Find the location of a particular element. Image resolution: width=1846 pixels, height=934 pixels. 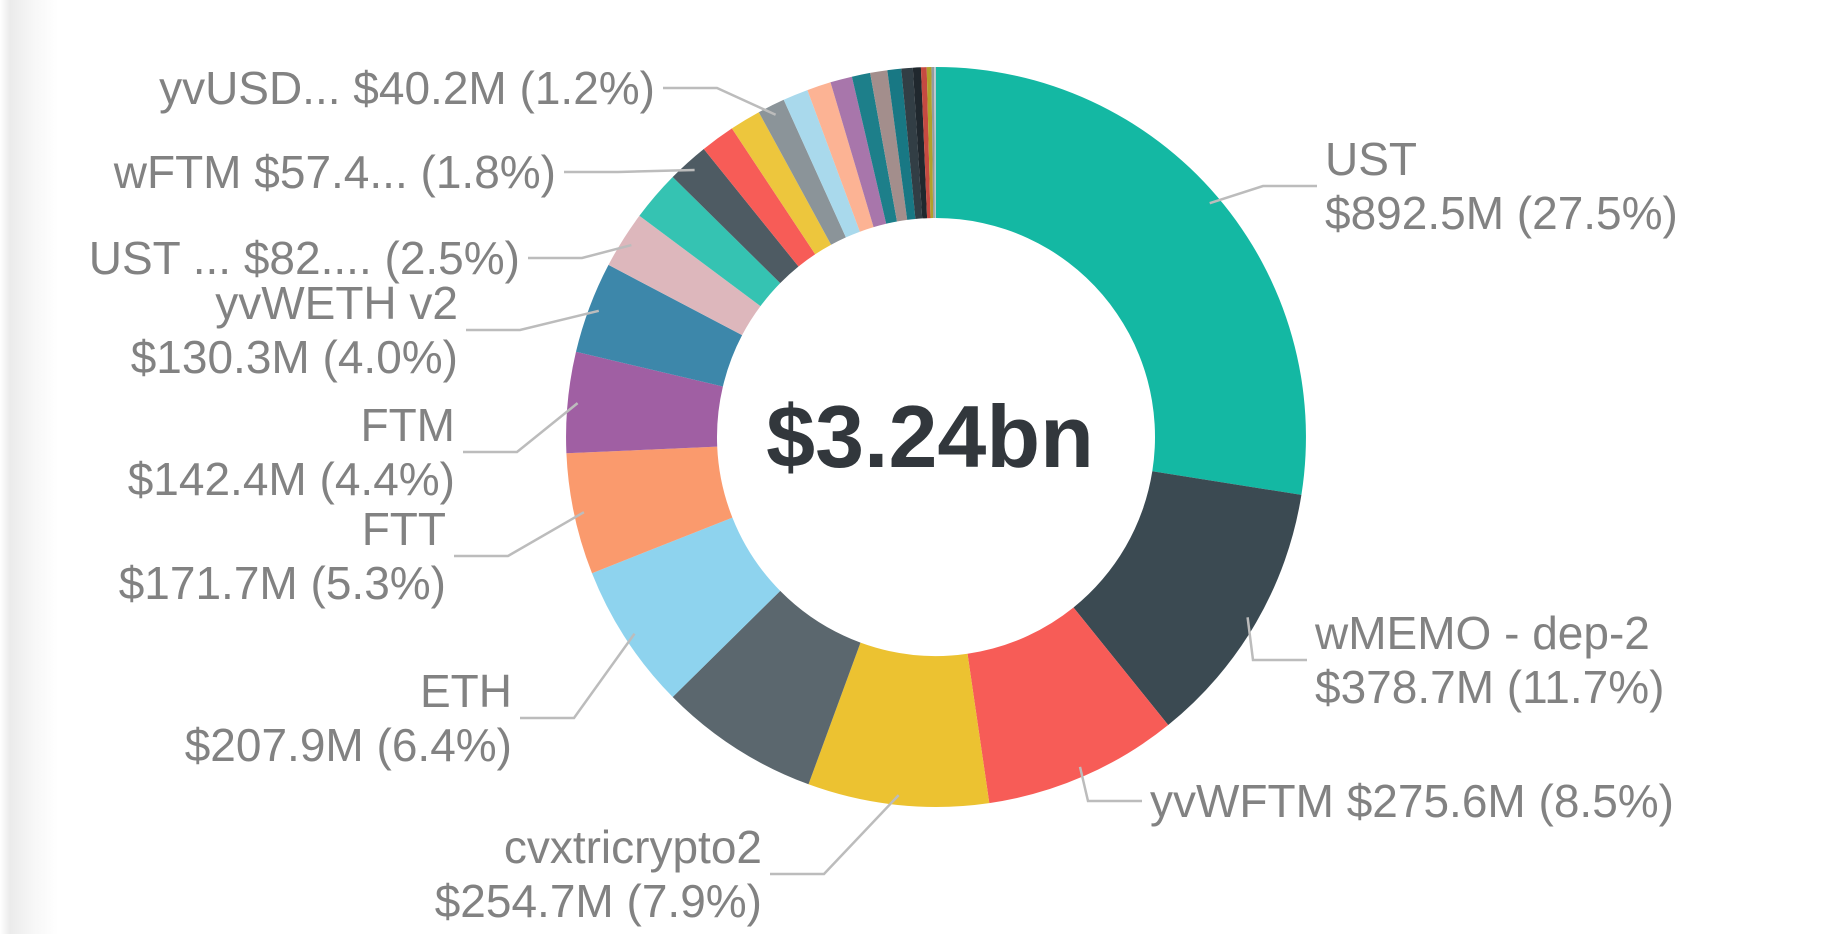

slice-label-yvweth-v2-line1: yvWETH v2 is located at coordinates (336, 303).